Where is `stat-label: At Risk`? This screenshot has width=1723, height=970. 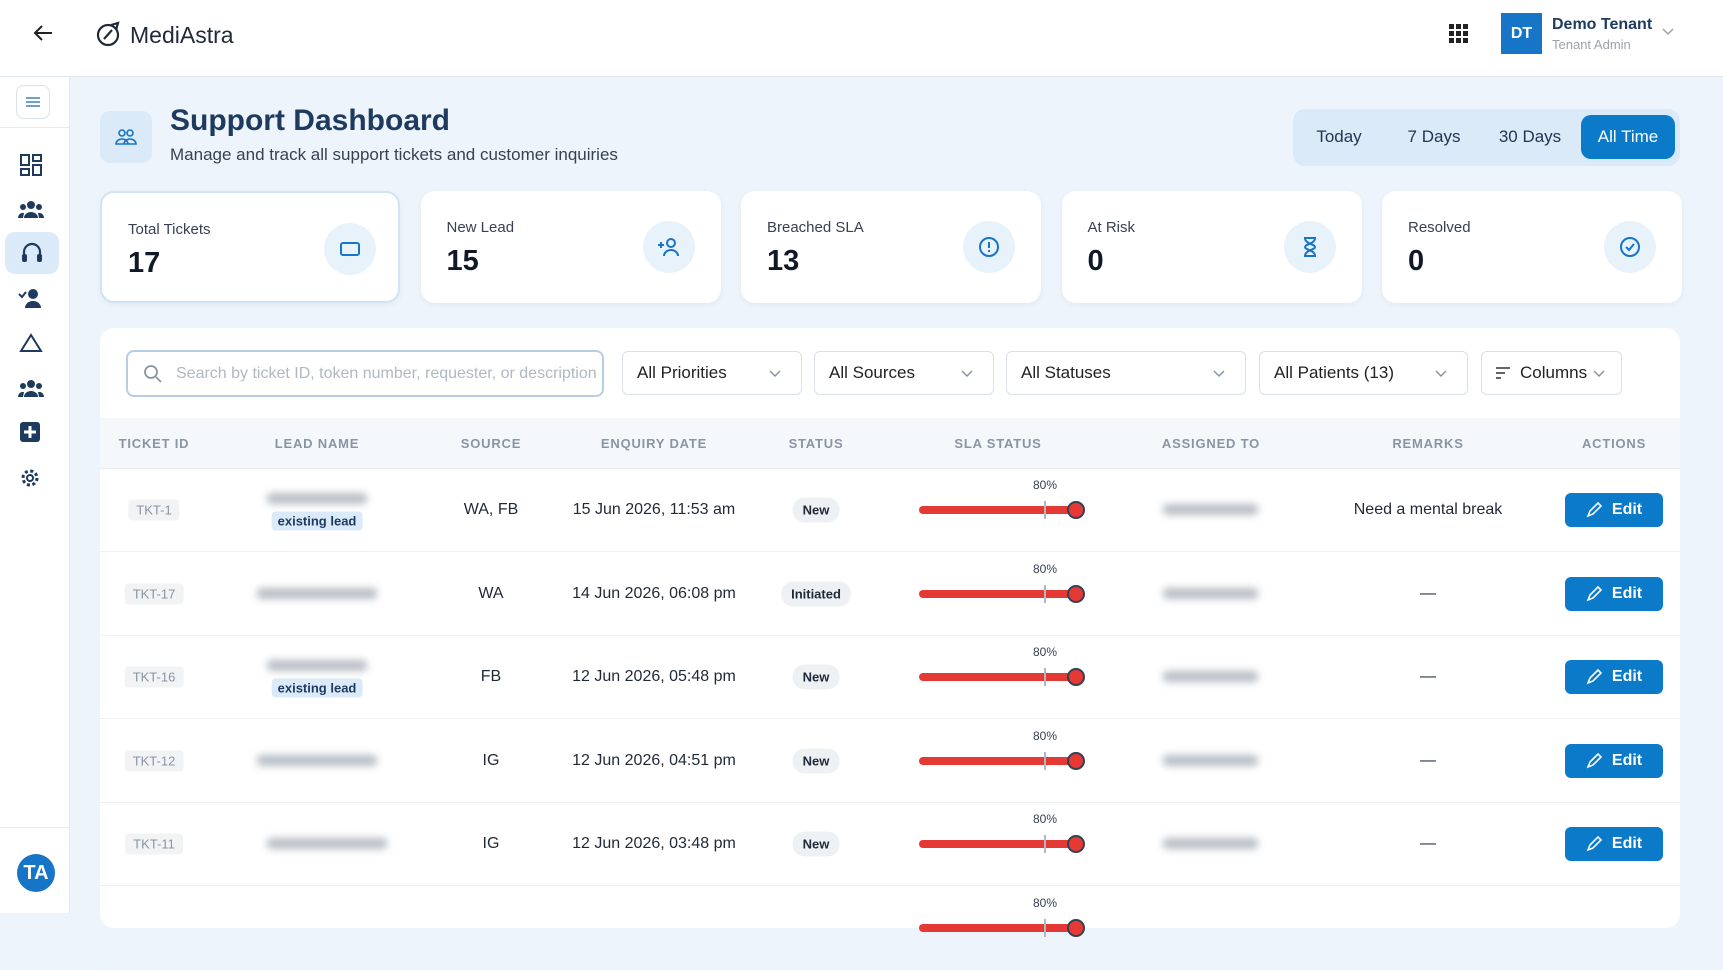 stat-label: At Risk is located at coordinates (1111, 227).